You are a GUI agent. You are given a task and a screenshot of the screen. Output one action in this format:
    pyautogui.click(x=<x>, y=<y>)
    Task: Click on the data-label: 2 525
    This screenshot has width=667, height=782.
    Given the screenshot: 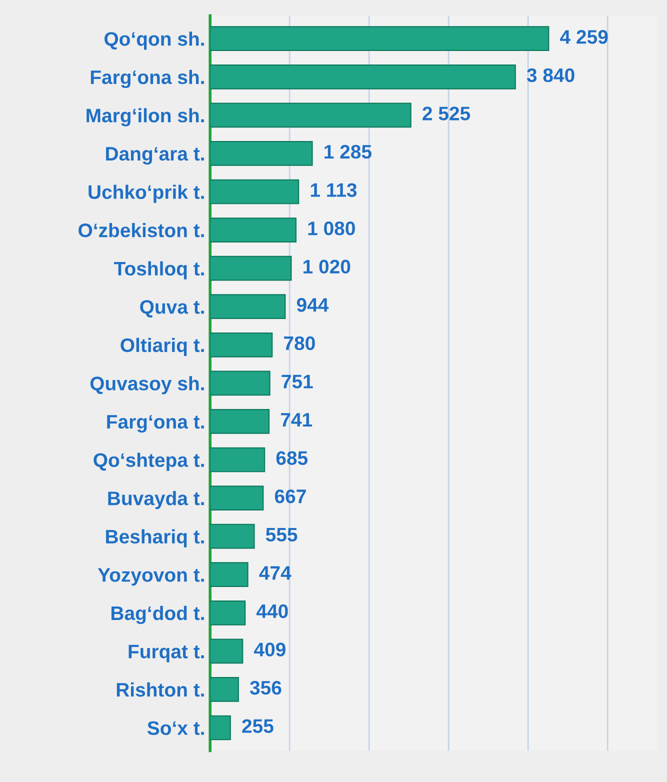 What is the action you would take?
    pyautogui.click(x=446, y=113)
    